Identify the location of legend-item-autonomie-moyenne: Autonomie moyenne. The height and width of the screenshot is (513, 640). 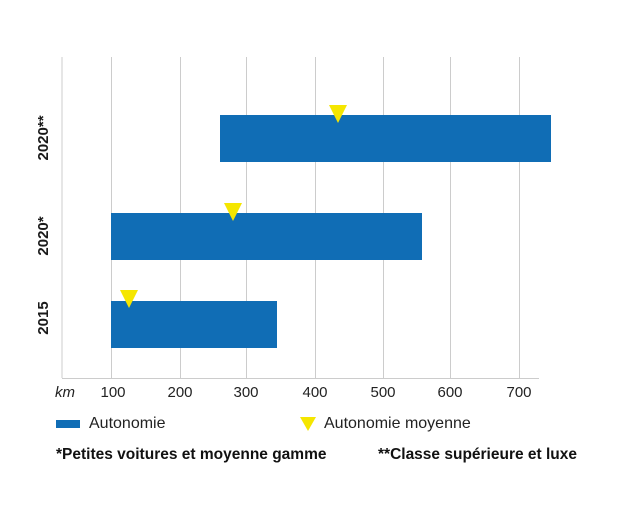
(385, 424).